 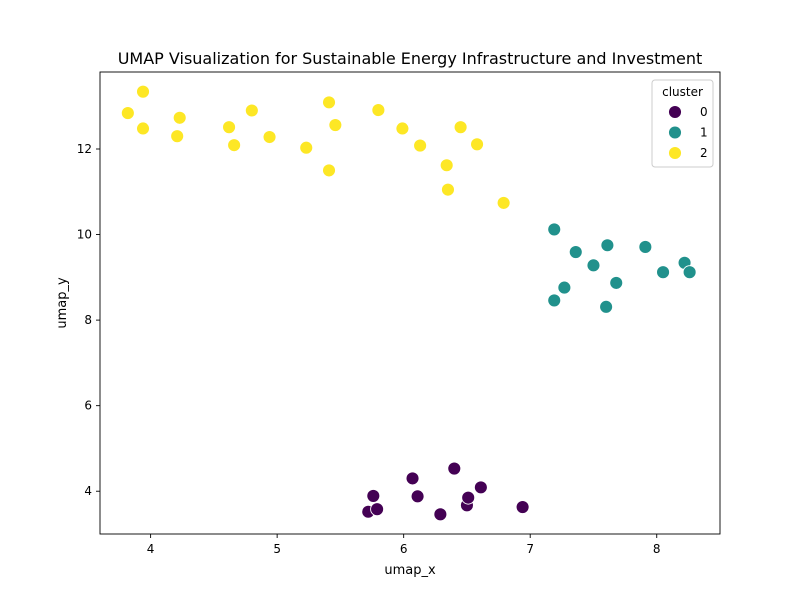 I want to click on legend-box, so click(x=682, y=123).